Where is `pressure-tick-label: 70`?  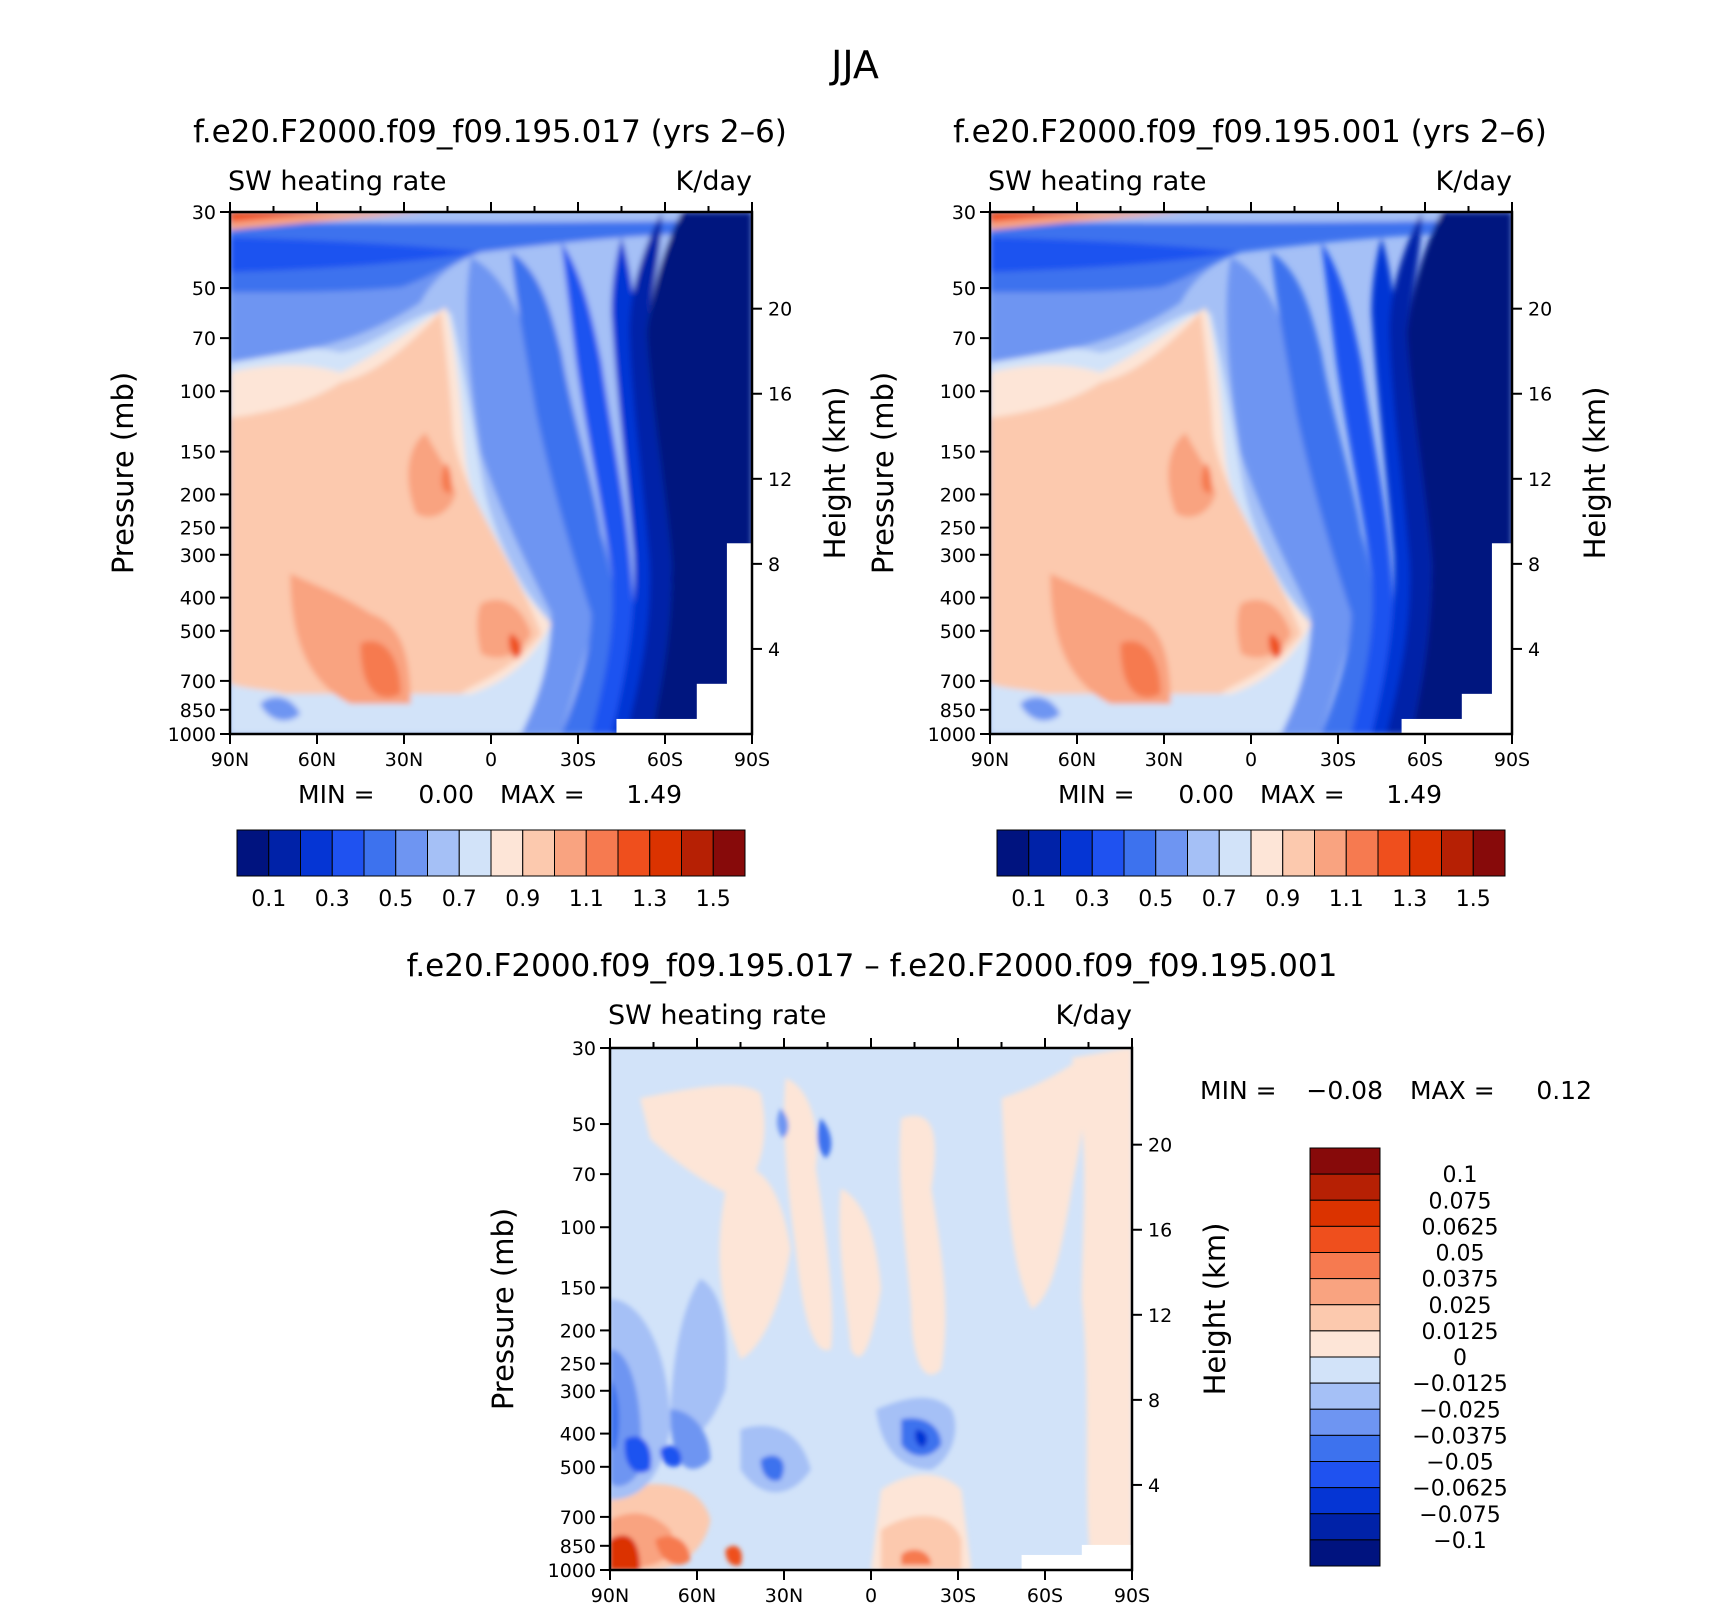 pressure-tick-label: 70 is located at coordinates (964, 339).